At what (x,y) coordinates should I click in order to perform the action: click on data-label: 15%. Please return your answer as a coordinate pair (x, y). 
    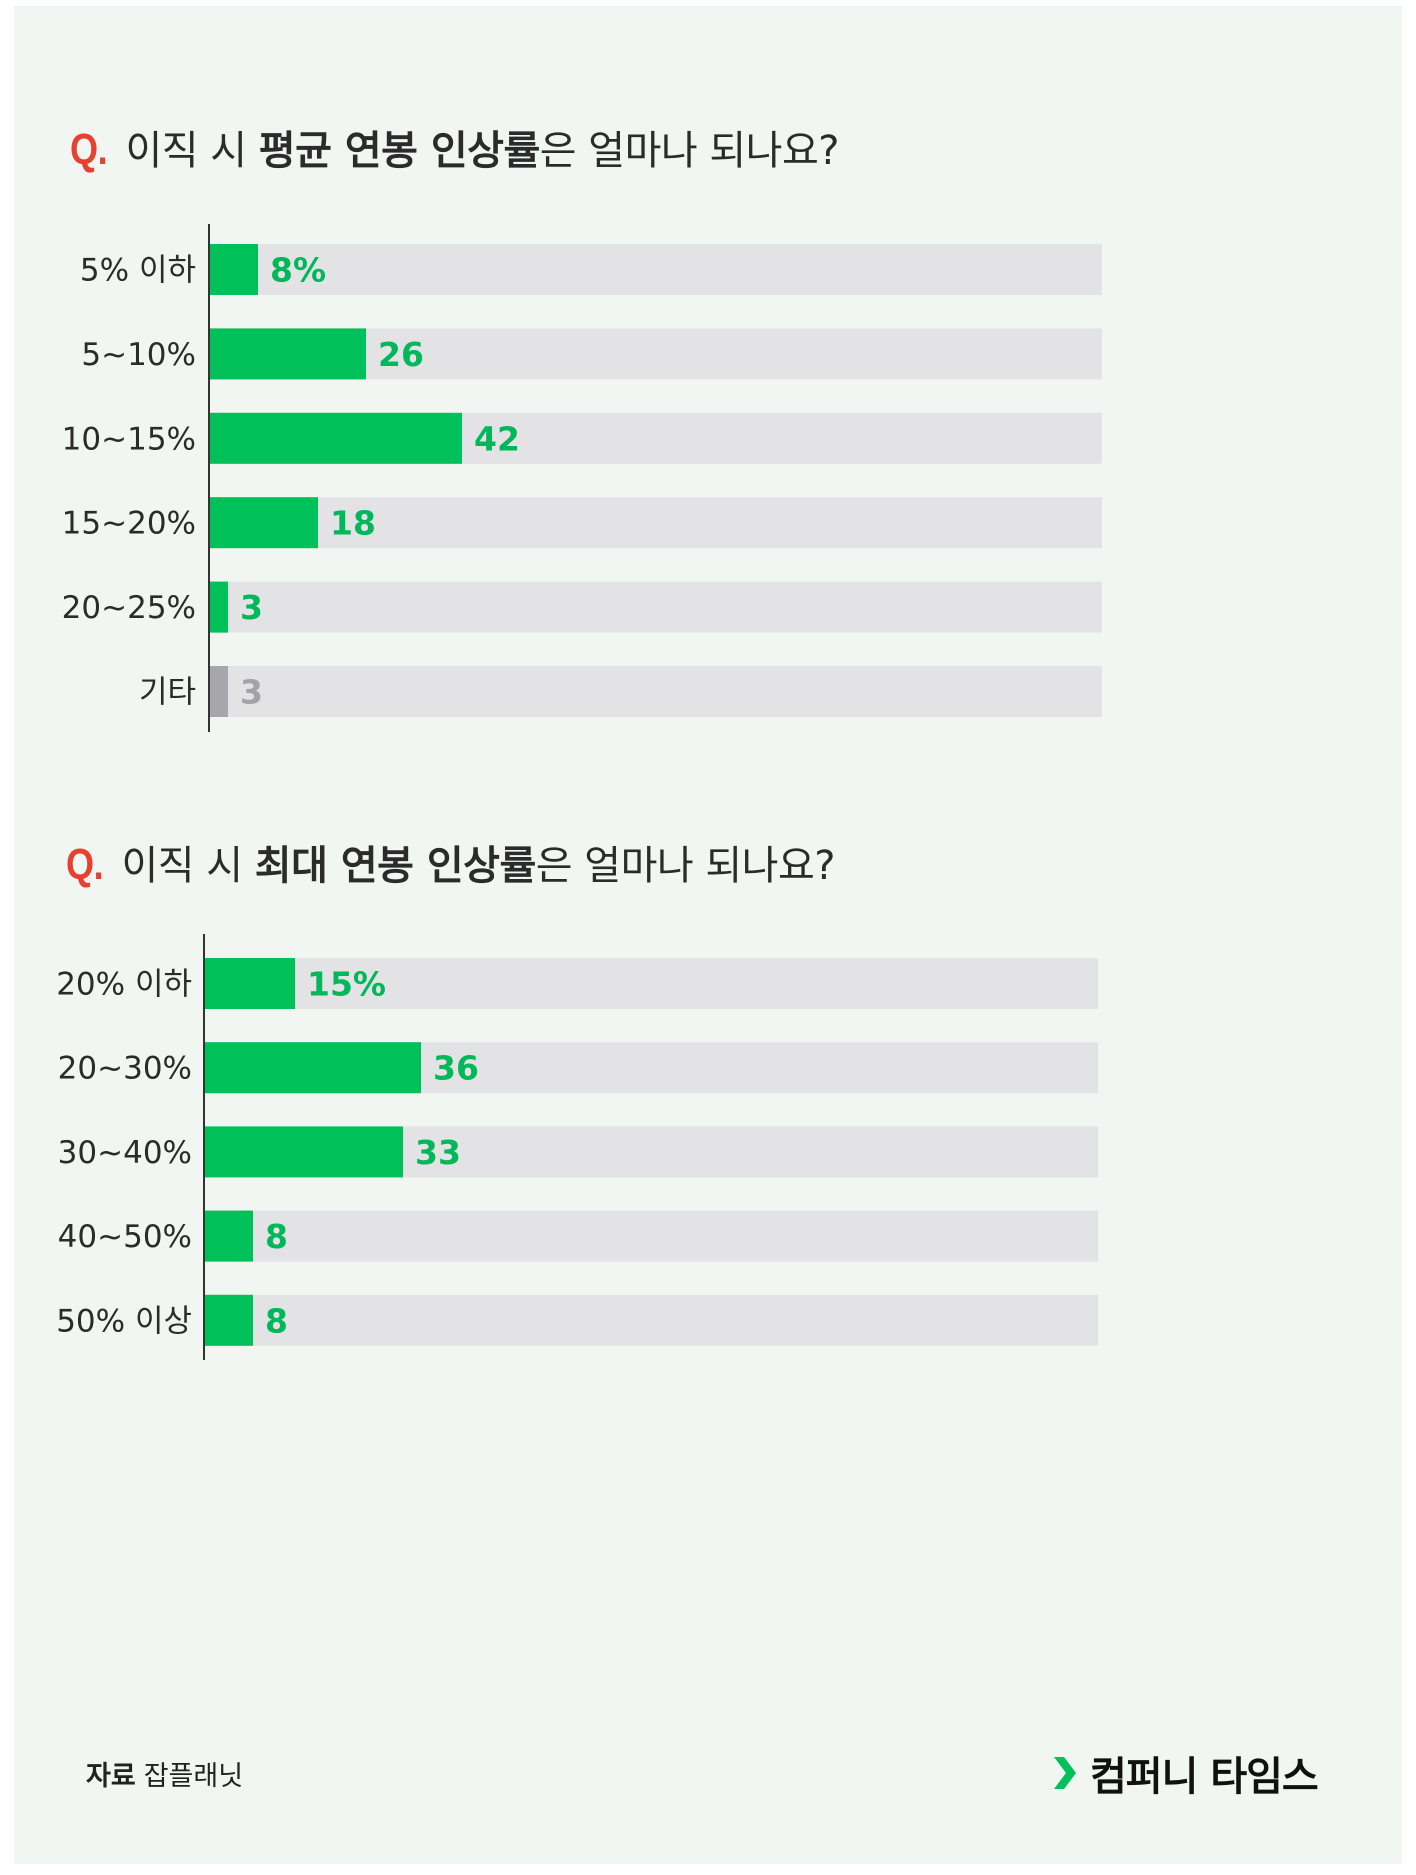
    Looking at the image, I should click on (346, 984).